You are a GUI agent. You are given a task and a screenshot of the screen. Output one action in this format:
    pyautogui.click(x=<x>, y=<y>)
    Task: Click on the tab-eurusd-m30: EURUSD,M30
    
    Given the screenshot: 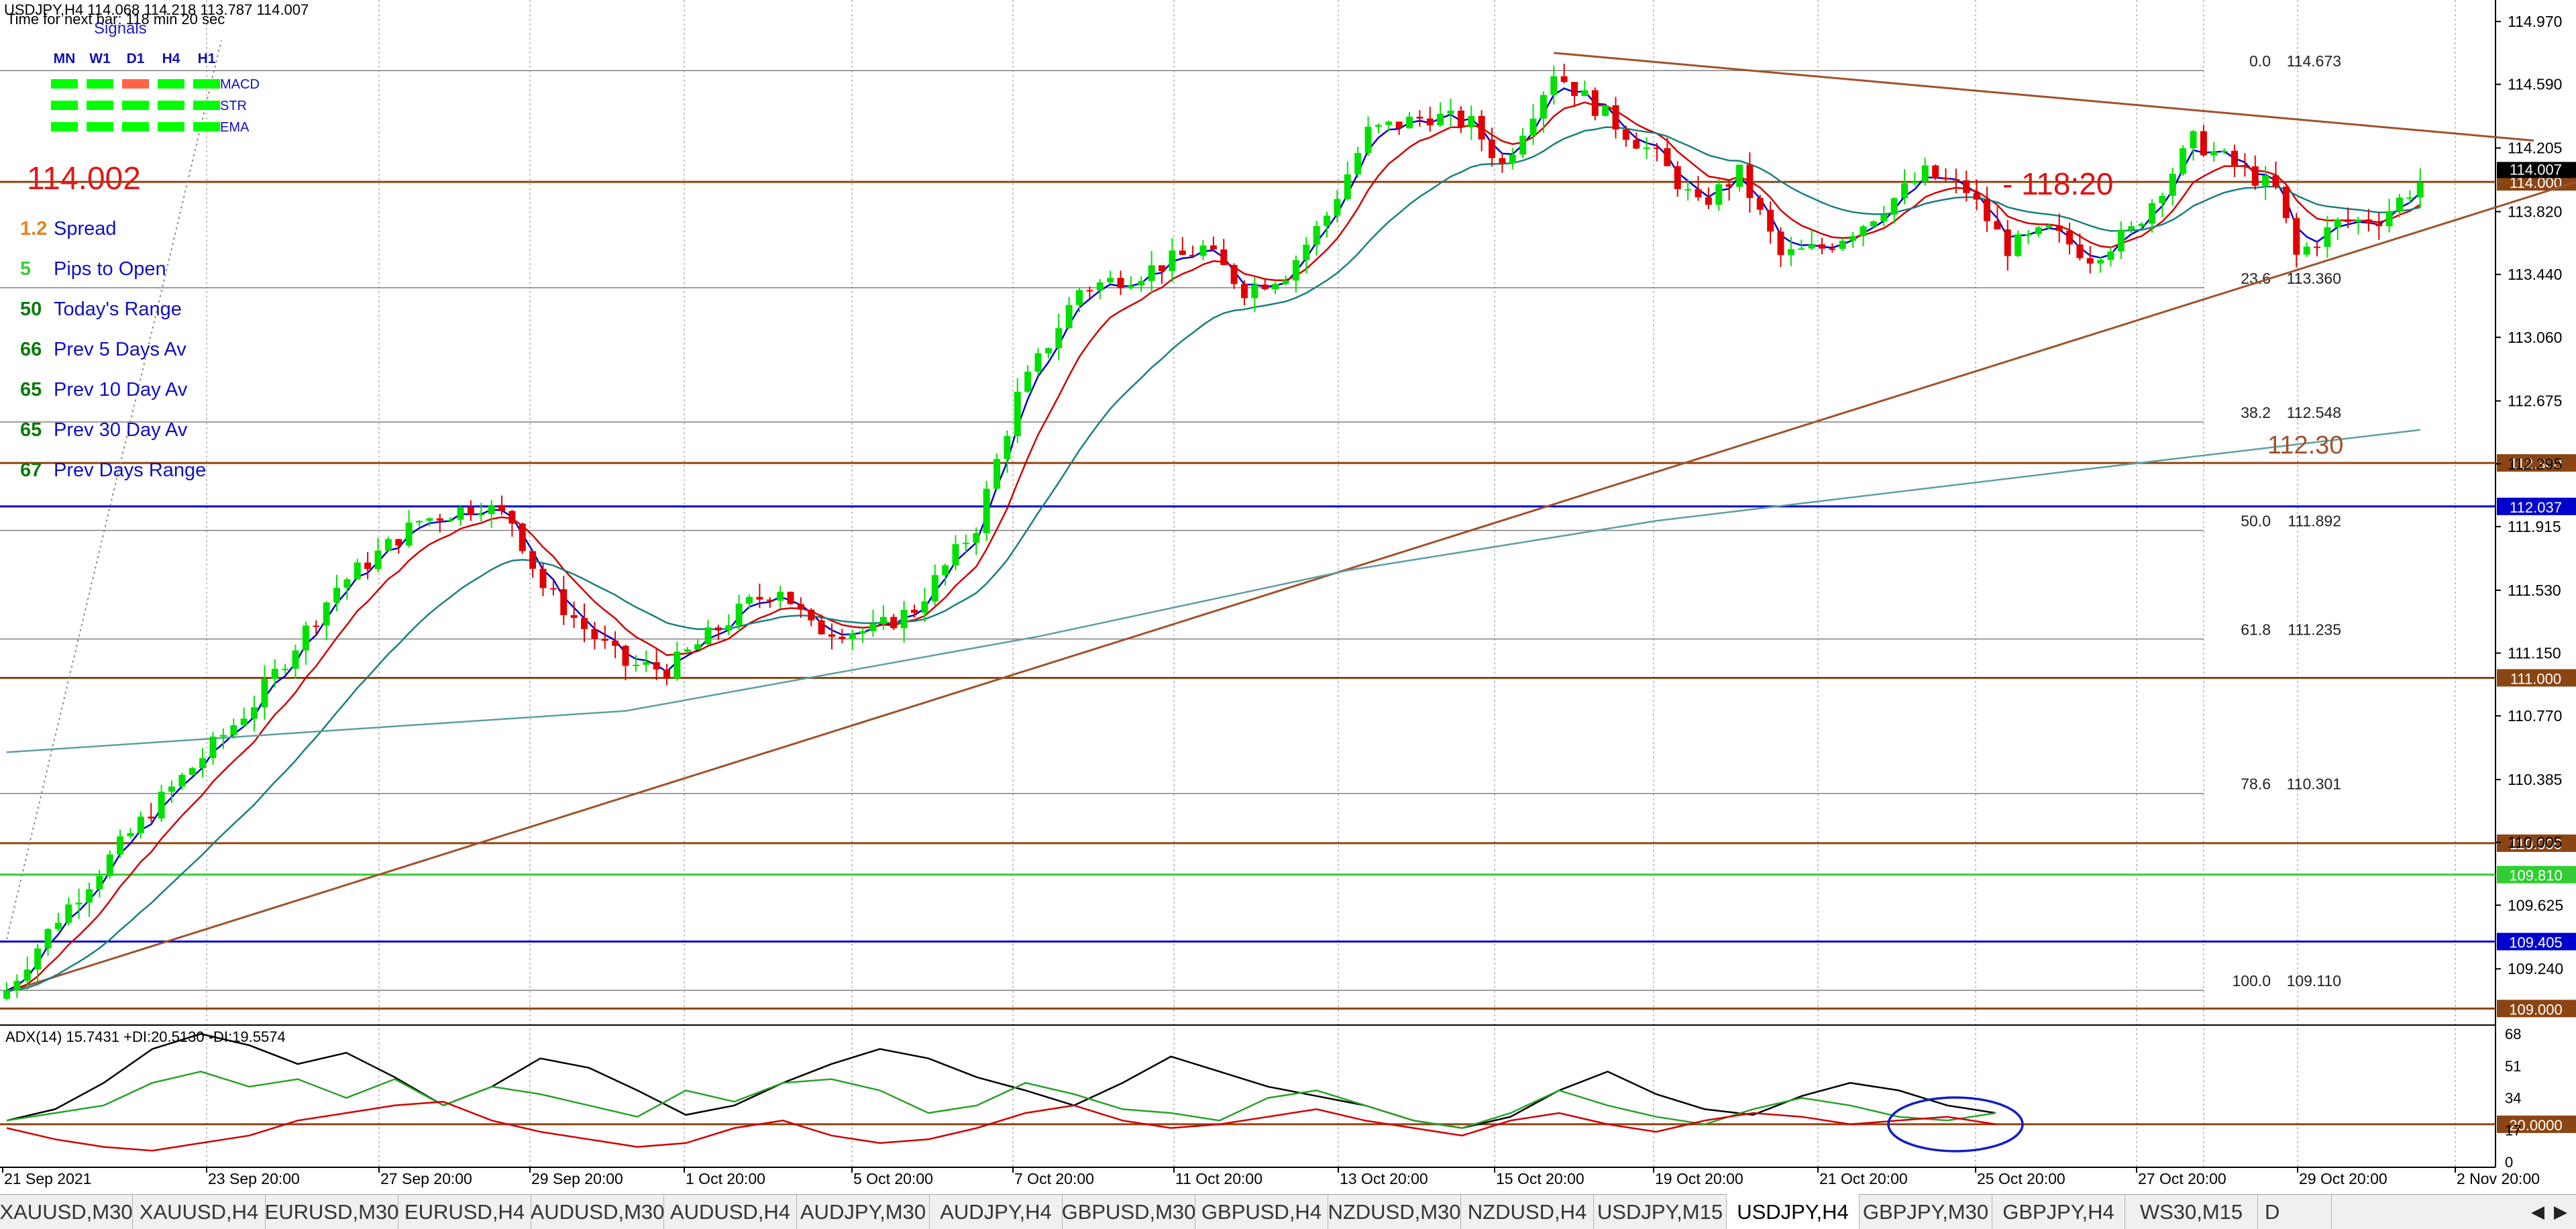 What is the action you would take?
    pyautogui.click(x=332, y=1212)
    